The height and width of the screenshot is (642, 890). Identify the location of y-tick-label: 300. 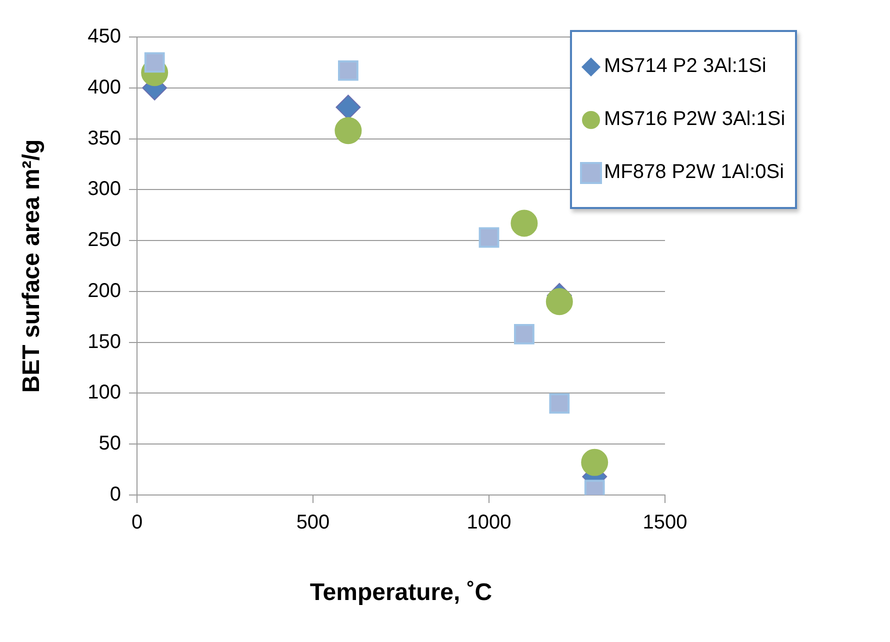
(104, 189).